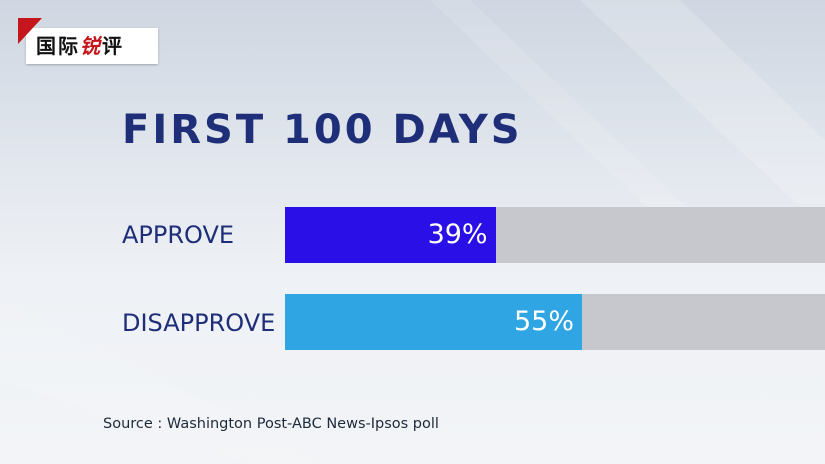 Image resolution: width=825 pixels, height=464 pixels. Describe the element at coordinates (91, 46) in the screenshot. I see `logo-text-accent: 锐` at that location.